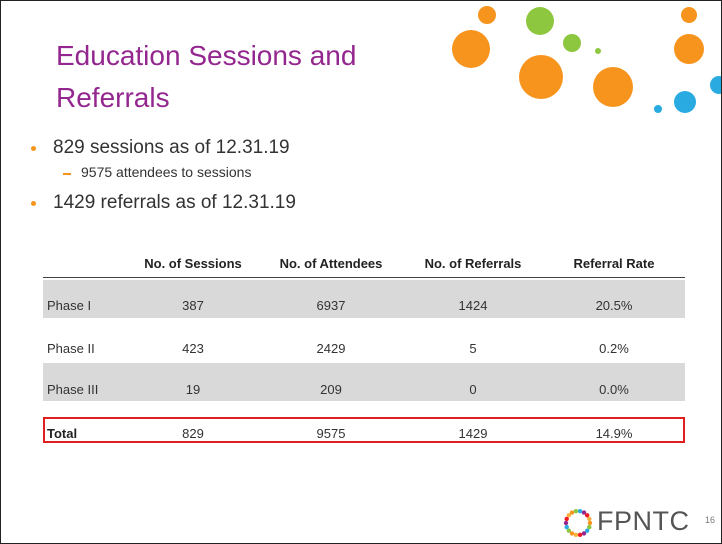  I want to click on row-label: Phase II, so click(71, 348).